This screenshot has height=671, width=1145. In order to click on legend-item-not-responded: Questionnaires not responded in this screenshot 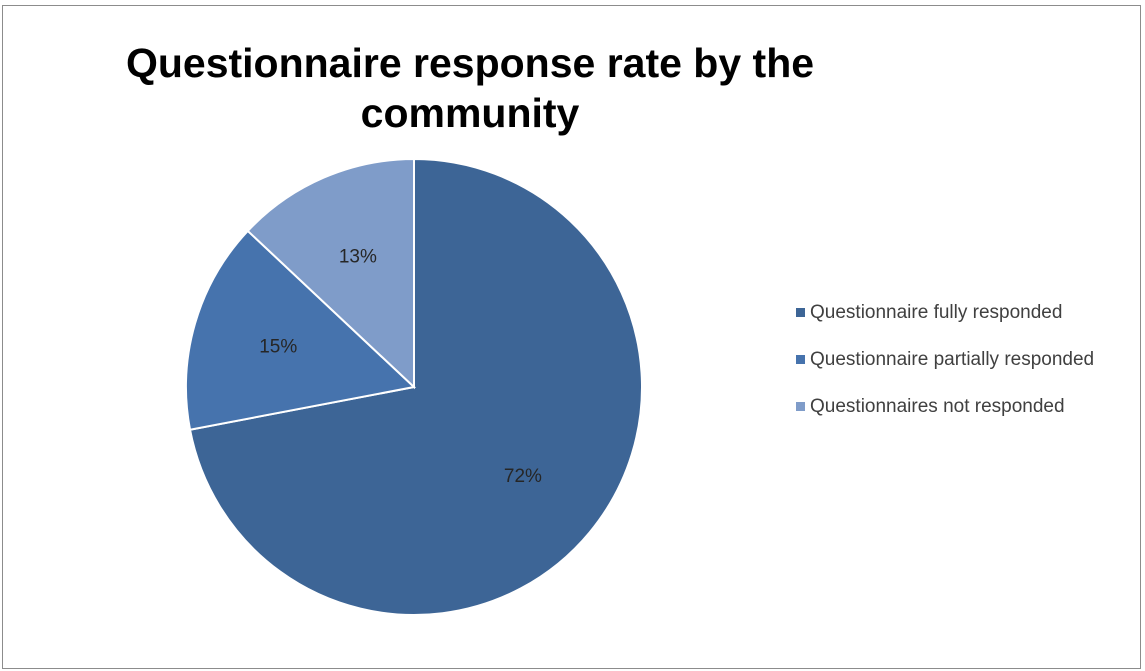, I will do `click(968, 406)`.